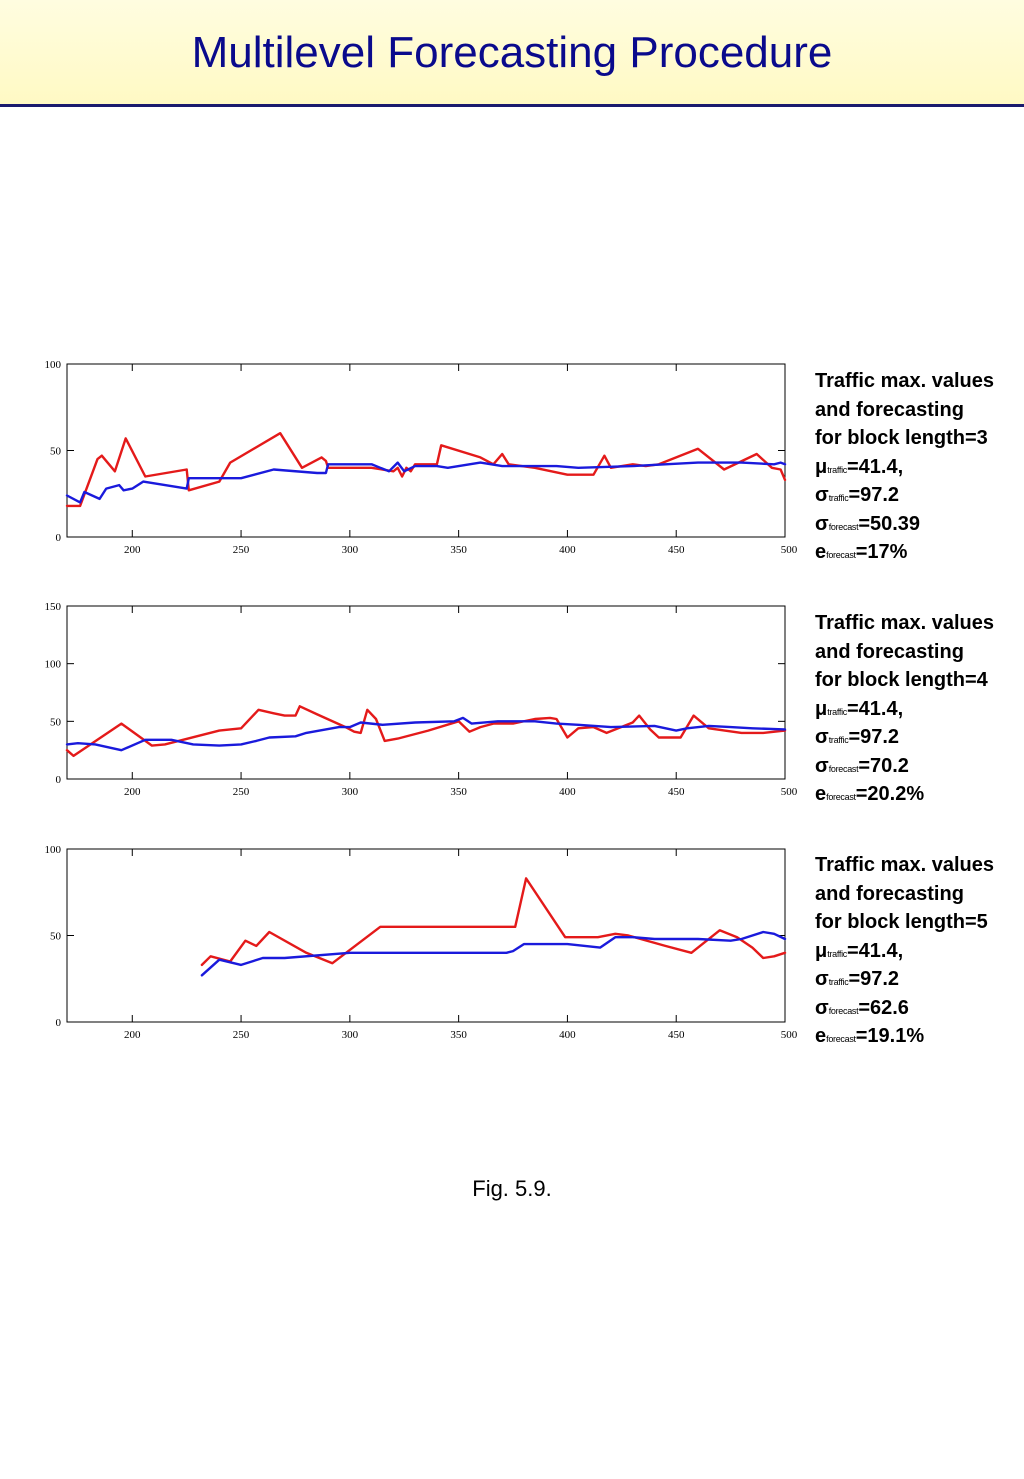 This screenshot has height=1479, width=1024. What do you see at coordinates (868, 523) in the screenshot?
I see `stats-sigma-forecast: σforecast=50.39` at bounding box center [868, 523].